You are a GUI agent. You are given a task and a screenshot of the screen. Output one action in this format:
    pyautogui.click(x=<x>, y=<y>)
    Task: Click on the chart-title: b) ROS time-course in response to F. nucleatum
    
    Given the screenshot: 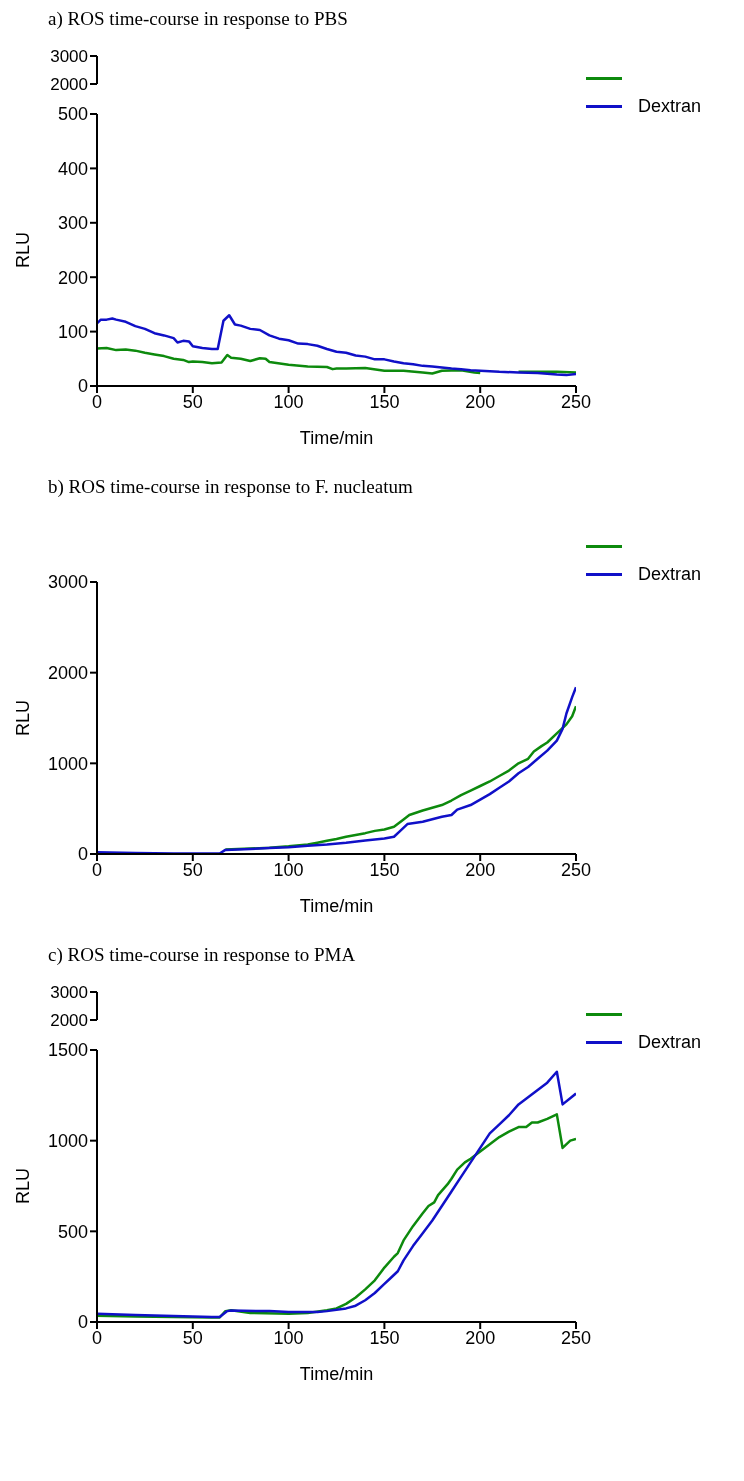 What is the action you would take?
    pyautogui.click(x=230, y=487)
    